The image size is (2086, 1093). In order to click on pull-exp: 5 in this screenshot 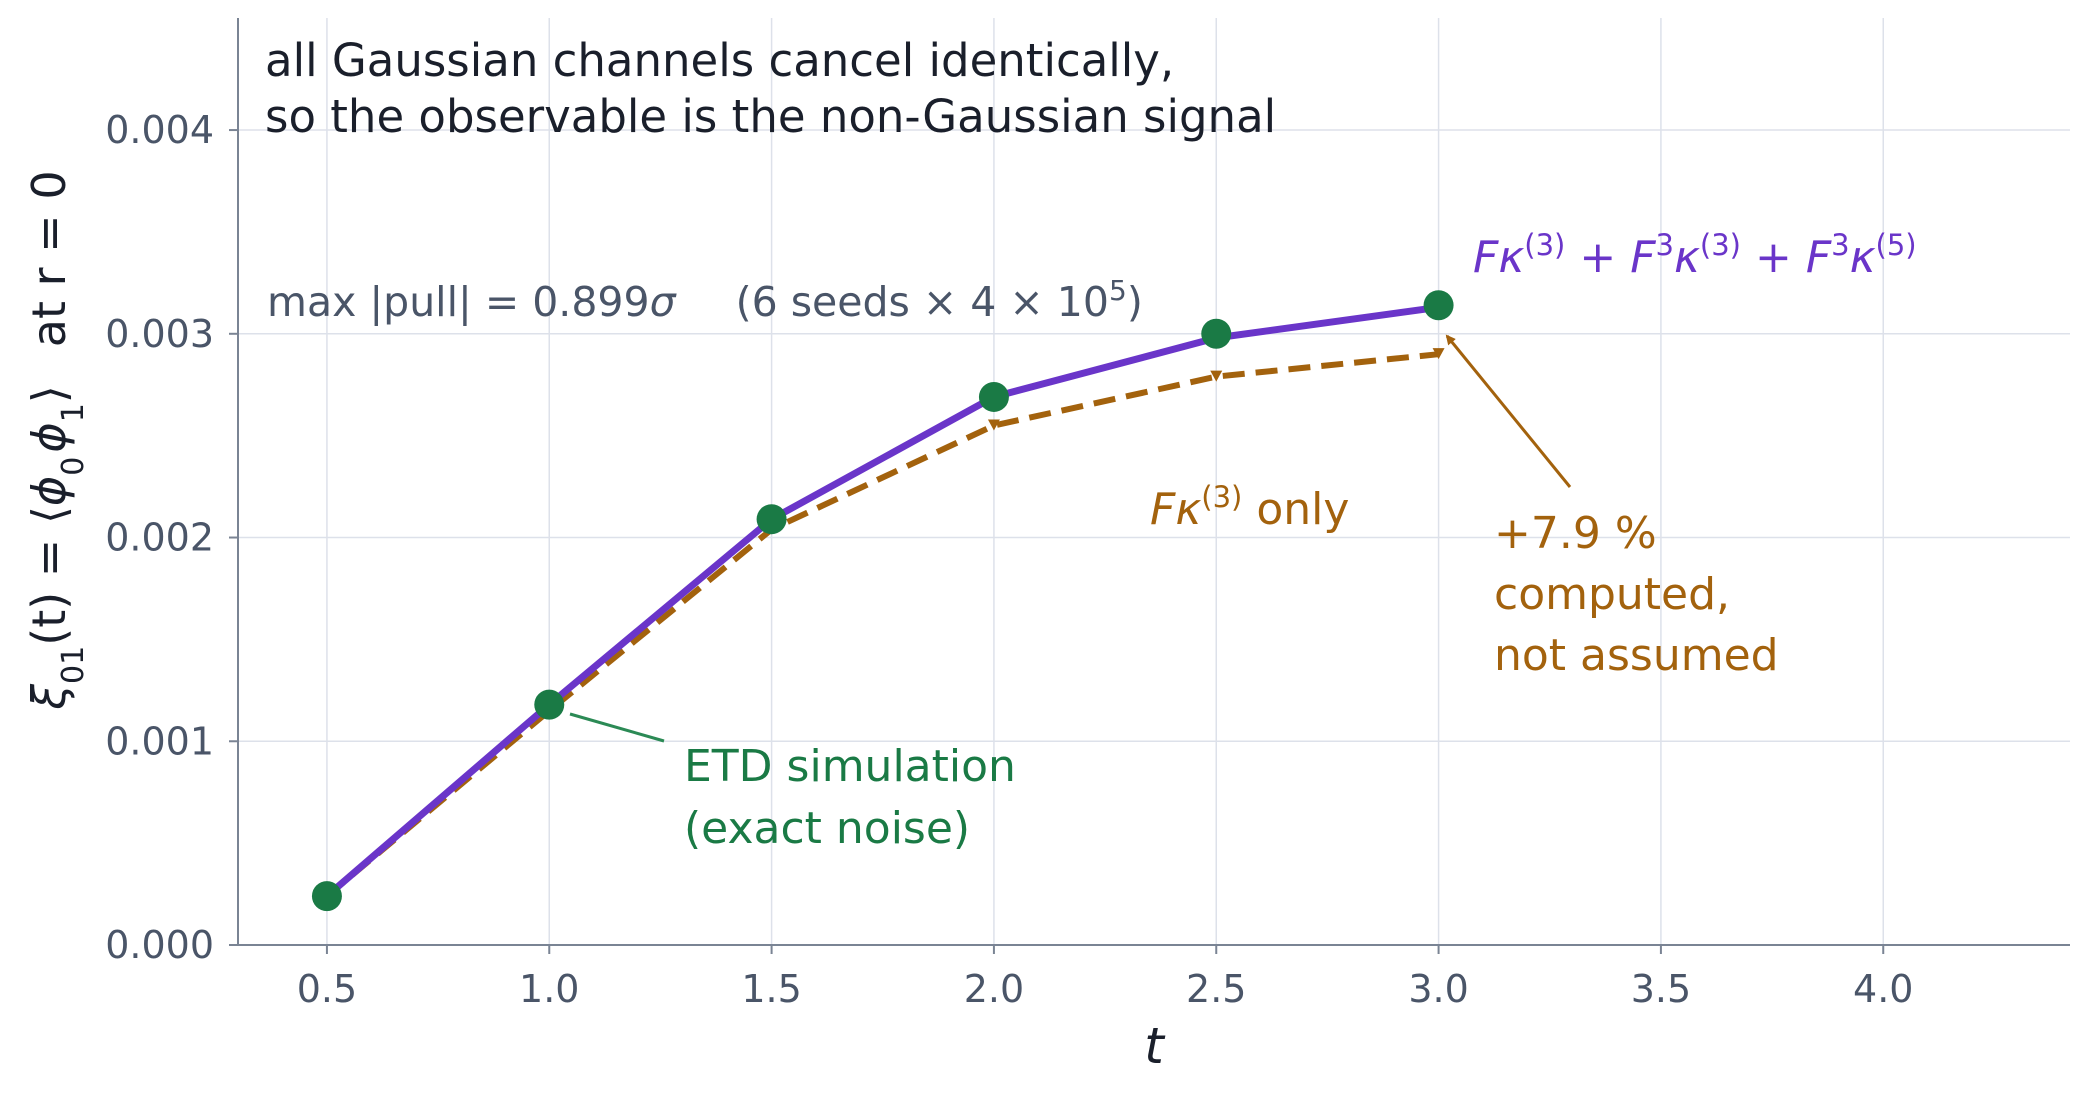, I will do `click(1118, 290)`.